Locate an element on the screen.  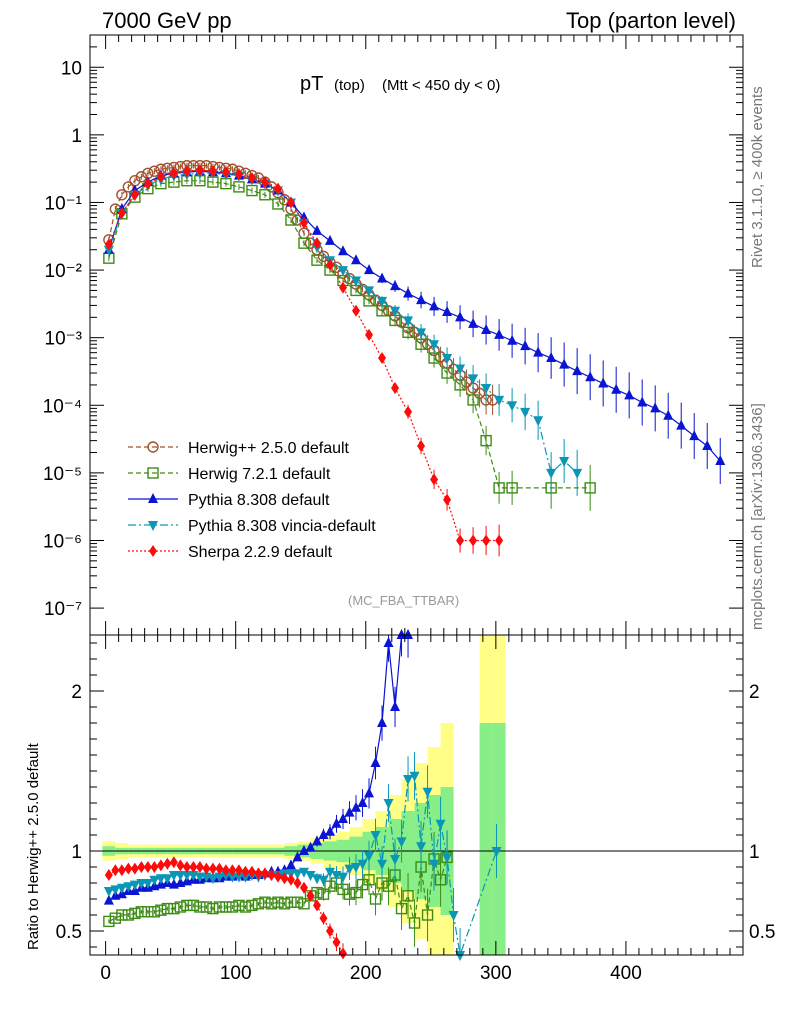
legend-label: Pythia 8.308 default is located at coordinates (259, 500).